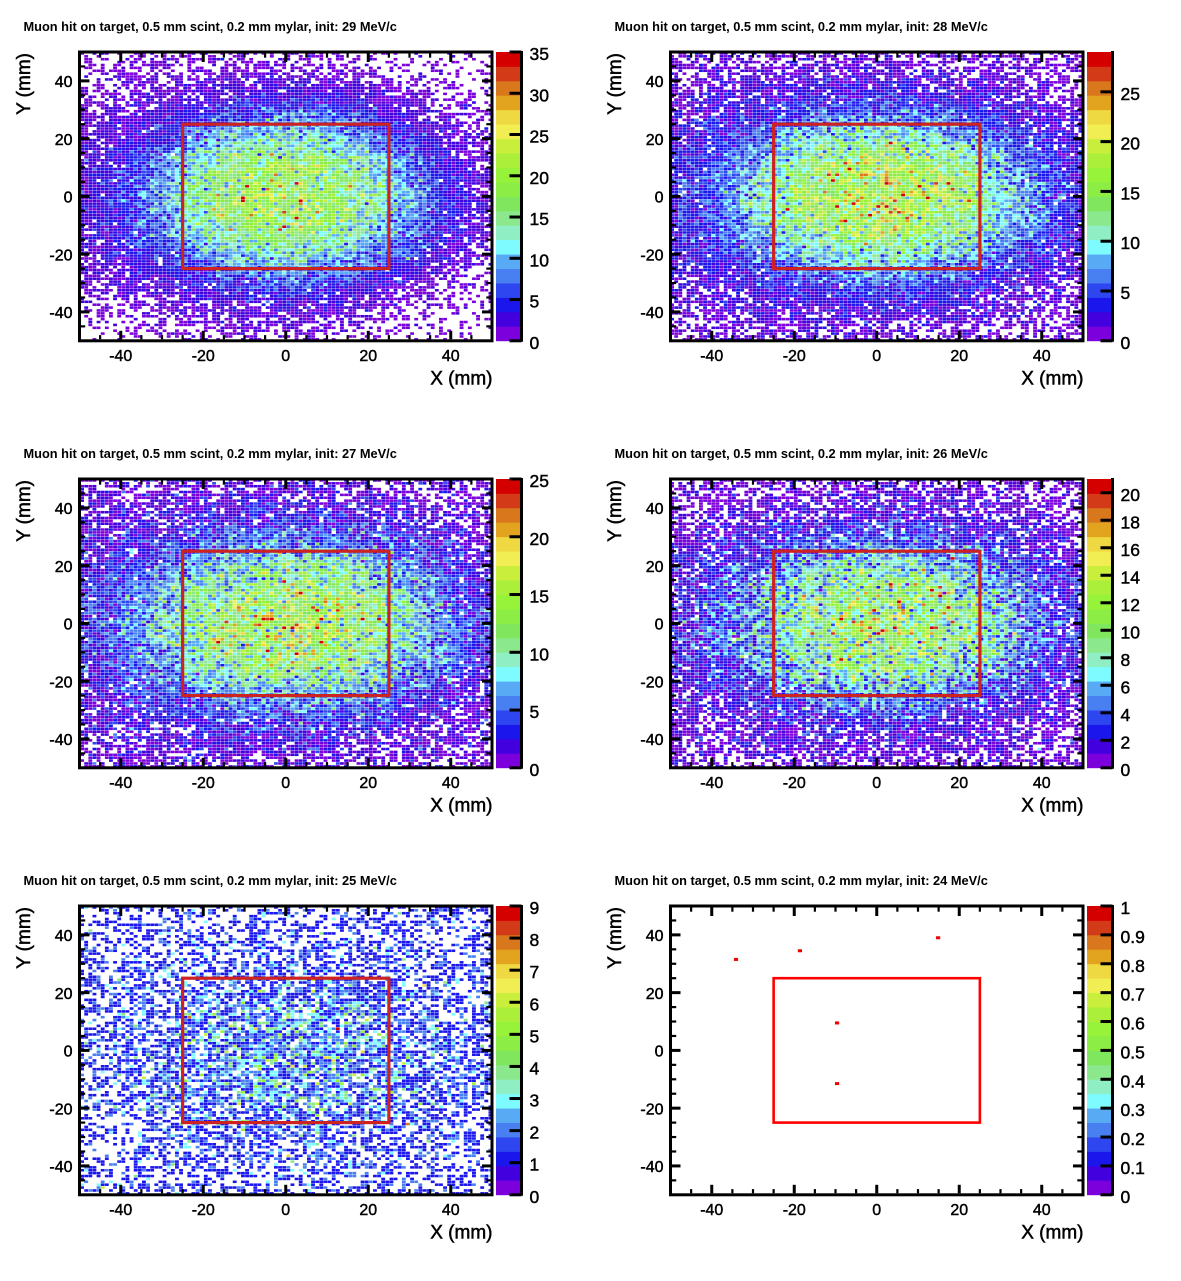 This screenshot has height=1281, width=1181. What do you see at coordinates (1132, 1052) in the screenshot?
I see `svg-text: 0.5` at bounding box center [1132, 1052].